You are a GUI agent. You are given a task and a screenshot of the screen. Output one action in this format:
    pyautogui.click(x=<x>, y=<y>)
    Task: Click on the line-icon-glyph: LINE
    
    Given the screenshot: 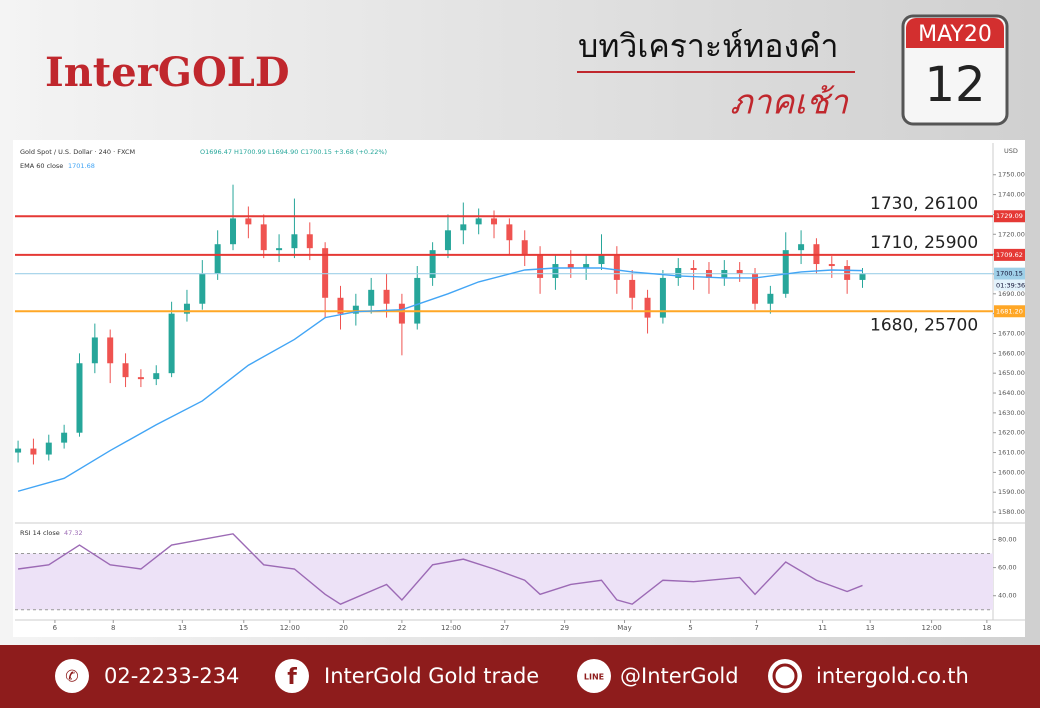 What is the action you would take?
    pyautogui.click(x=594, y=677)
    